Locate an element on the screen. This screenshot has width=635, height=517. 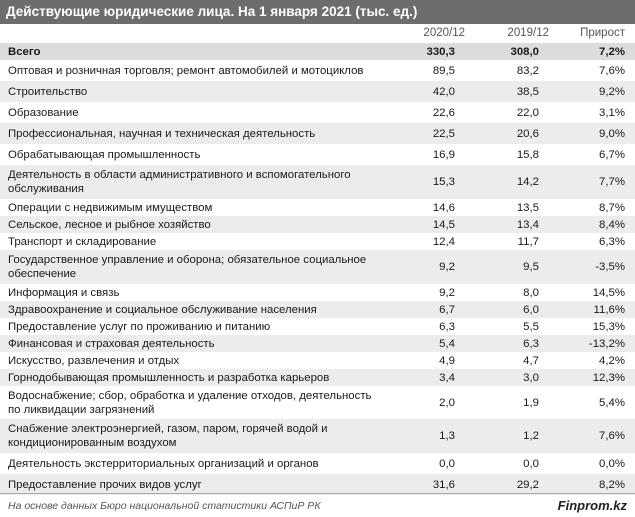
row-value-2019: 5,5 is located at coordinates (507, 326).